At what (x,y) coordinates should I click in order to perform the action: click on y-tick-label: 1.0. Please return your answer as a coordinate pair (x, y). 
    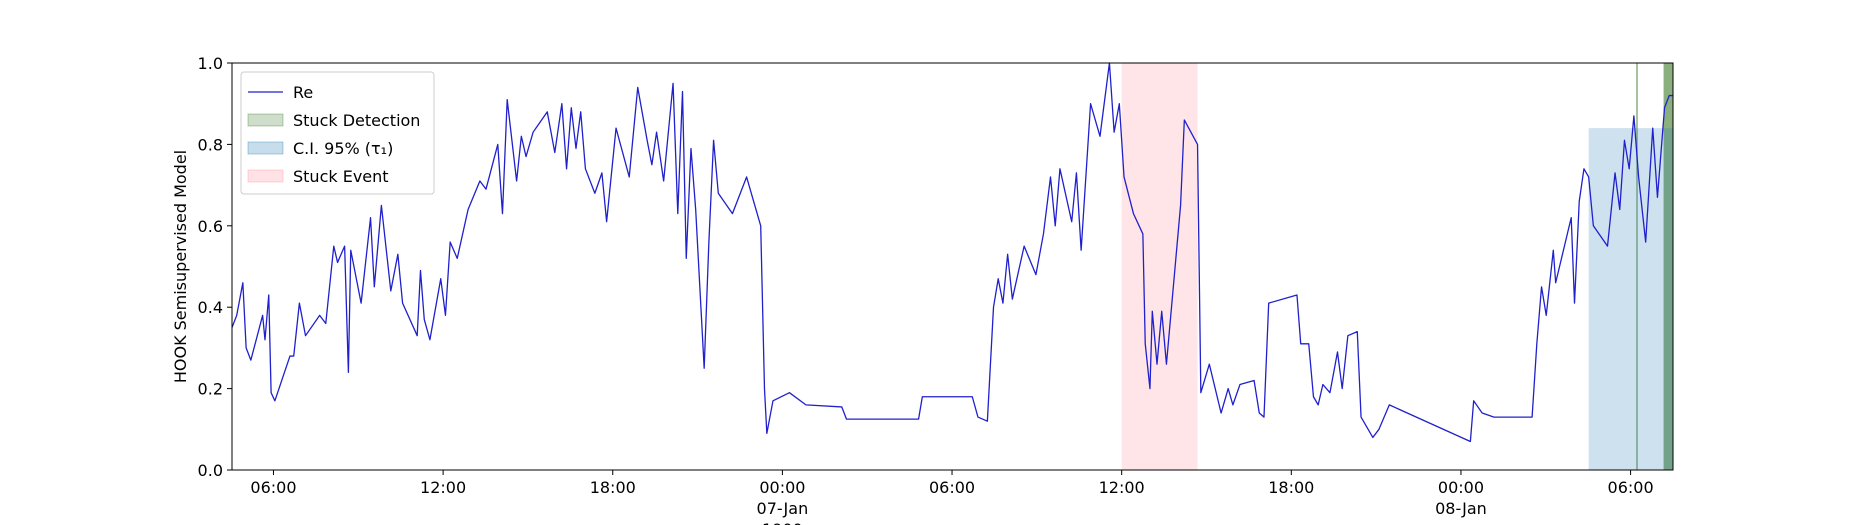
    Looking at the image, I should click on (210, 63).